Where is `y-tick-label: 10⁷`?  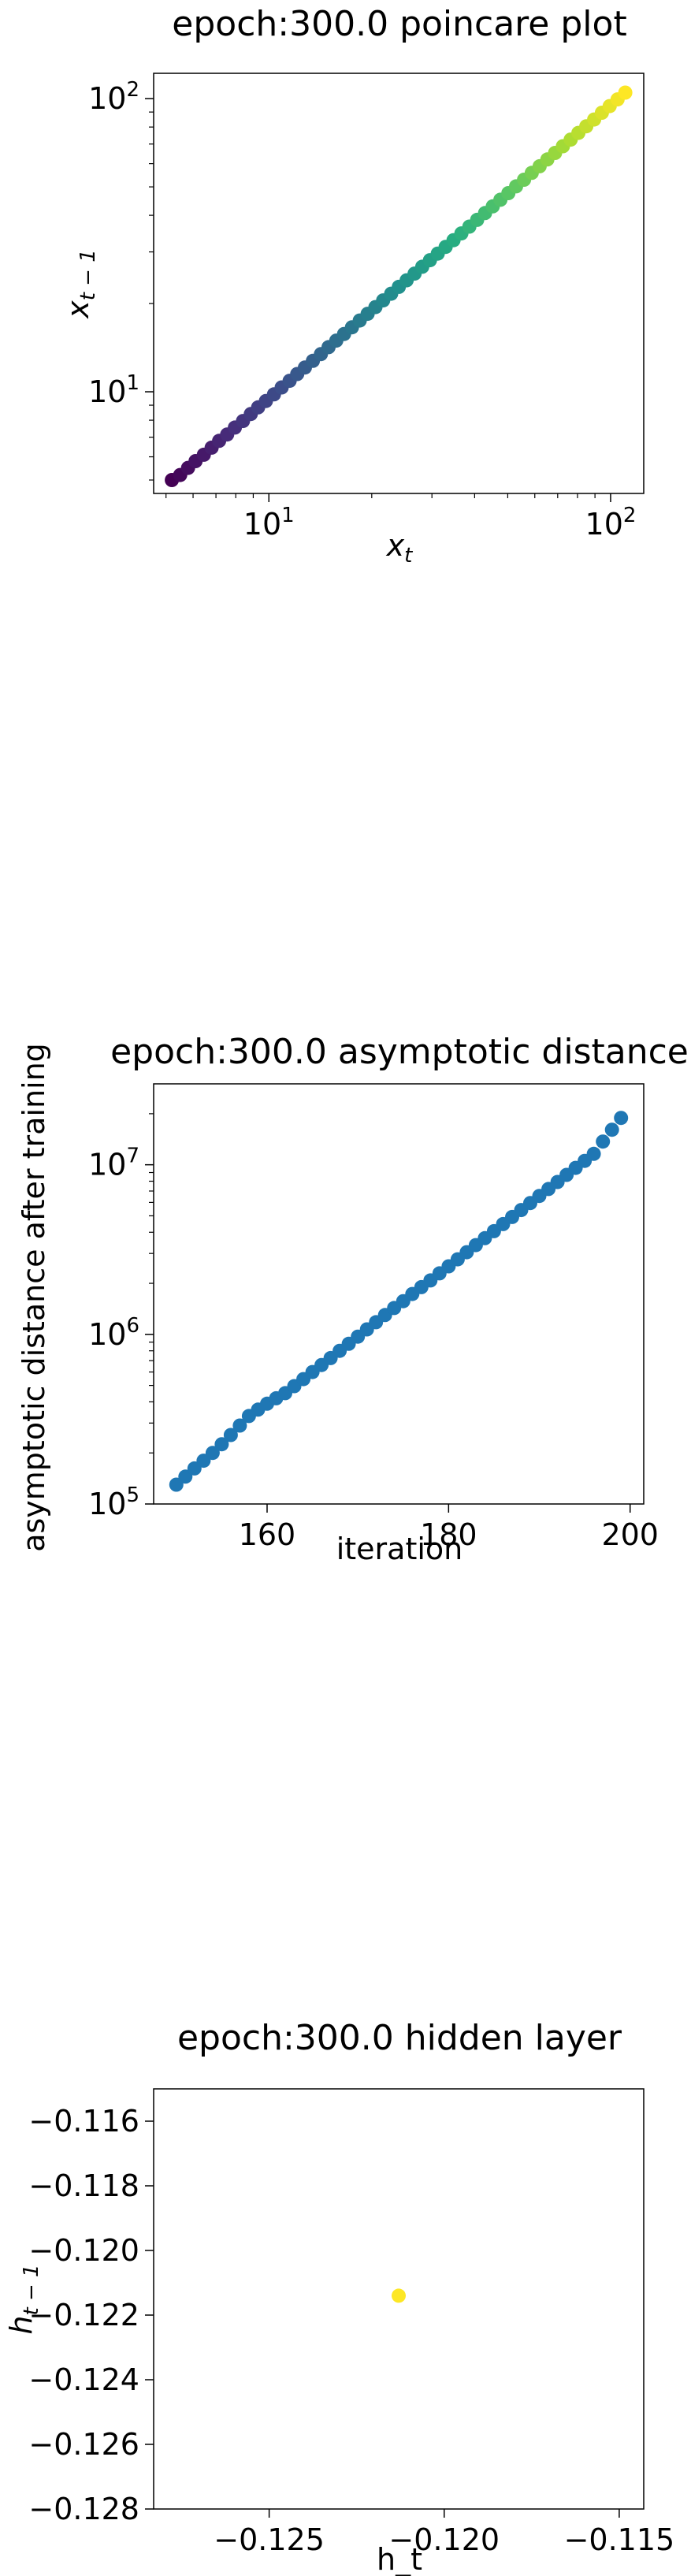 y-tick-label: 10⁷ is located at coordinates (113, 1163).